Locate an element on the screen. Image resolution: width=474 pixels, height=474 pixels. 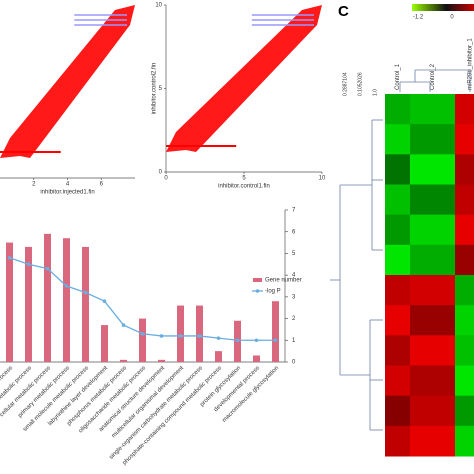
dendrogram-scale-label: 0.2887104 is located at coordinates (345, 84).